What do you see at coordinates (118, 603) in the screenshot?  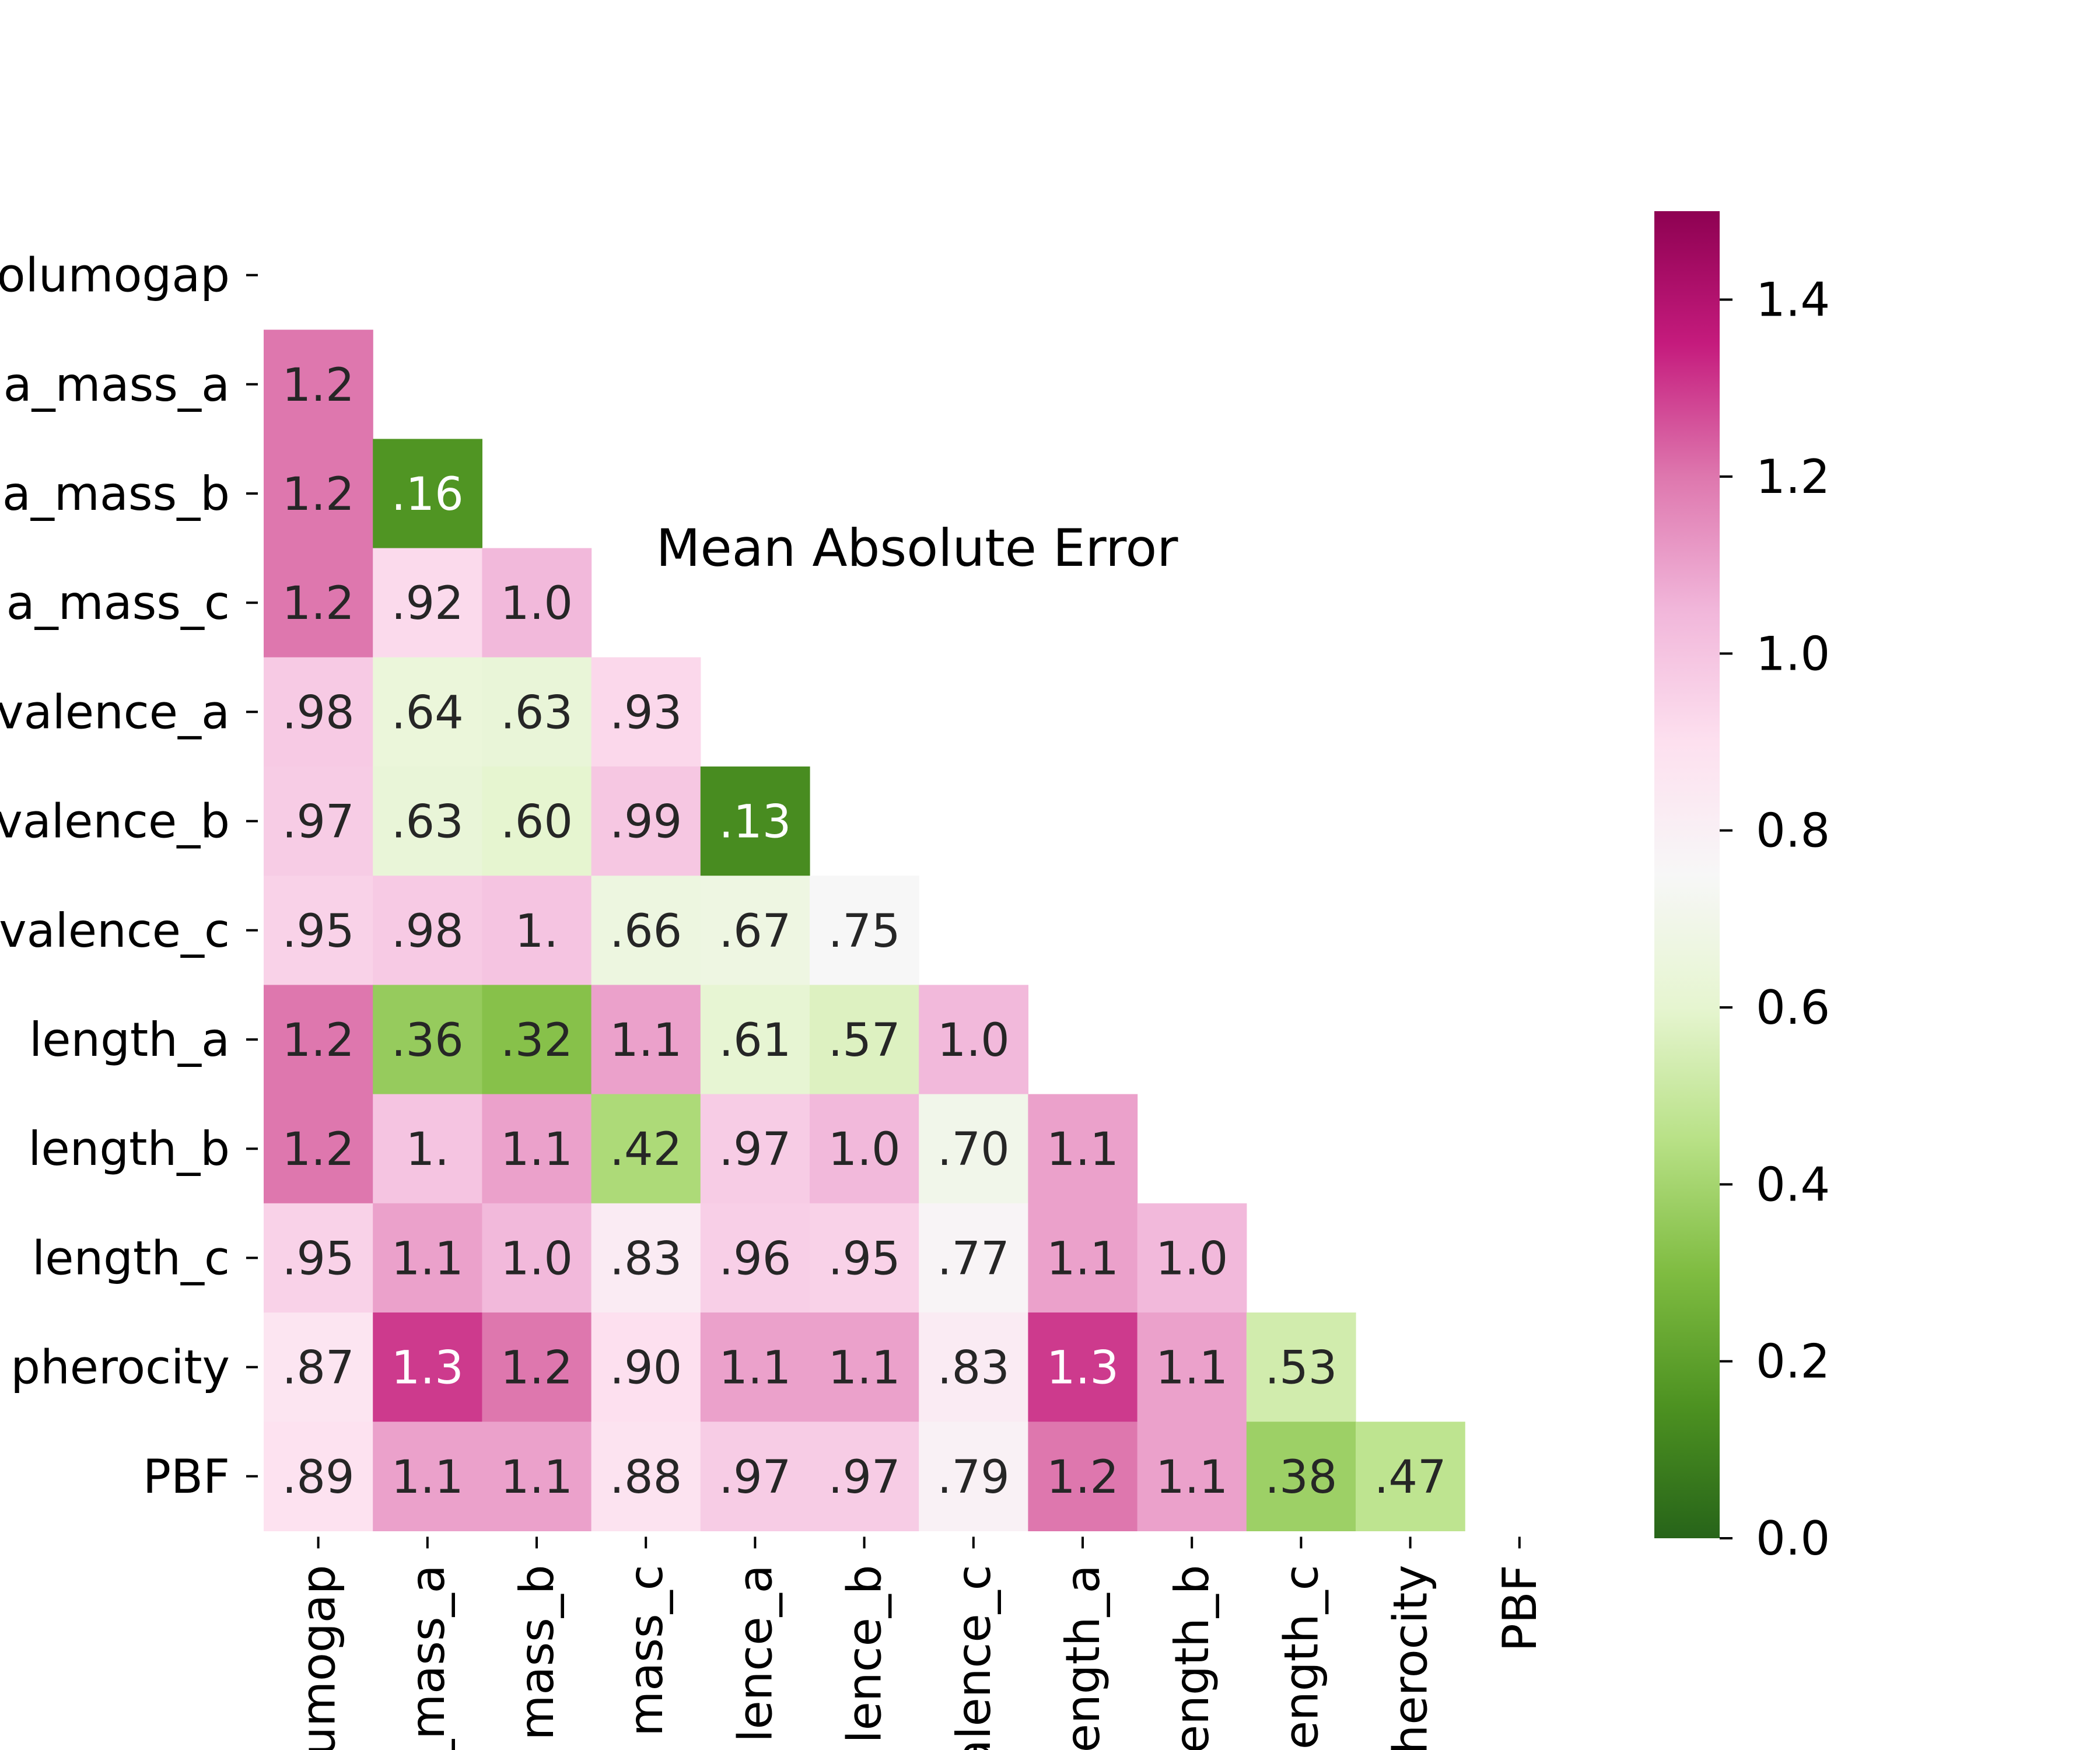 I see `y-tick-label: a_mass_c` at bounding box center [118, 603].